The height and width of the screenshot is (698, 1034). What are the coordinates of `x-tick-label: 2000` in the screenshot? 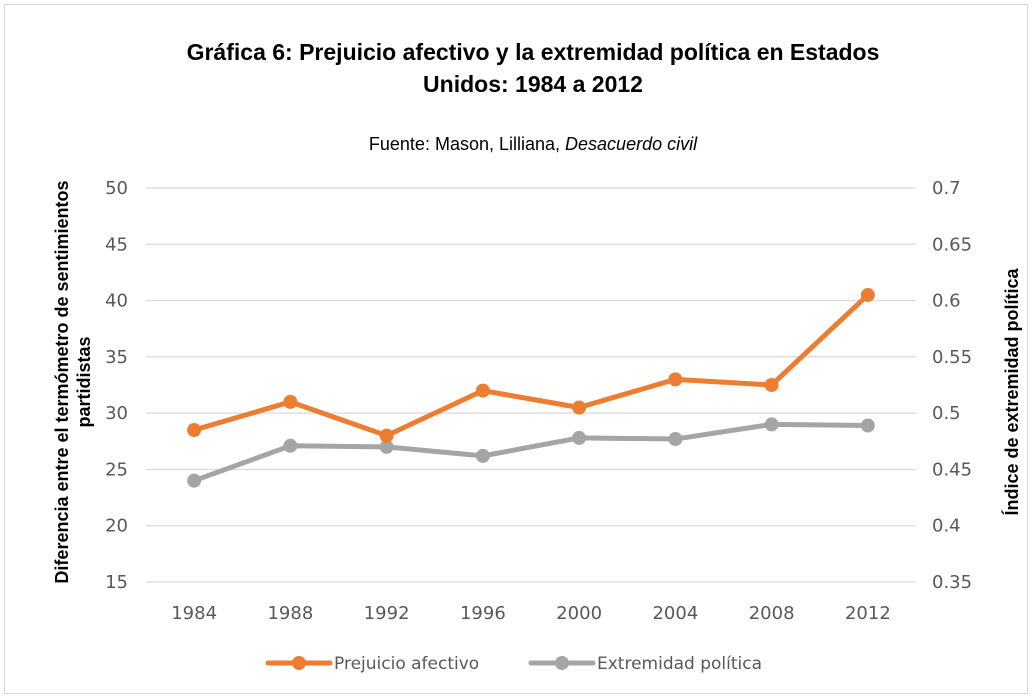 It's located at (579, 613).